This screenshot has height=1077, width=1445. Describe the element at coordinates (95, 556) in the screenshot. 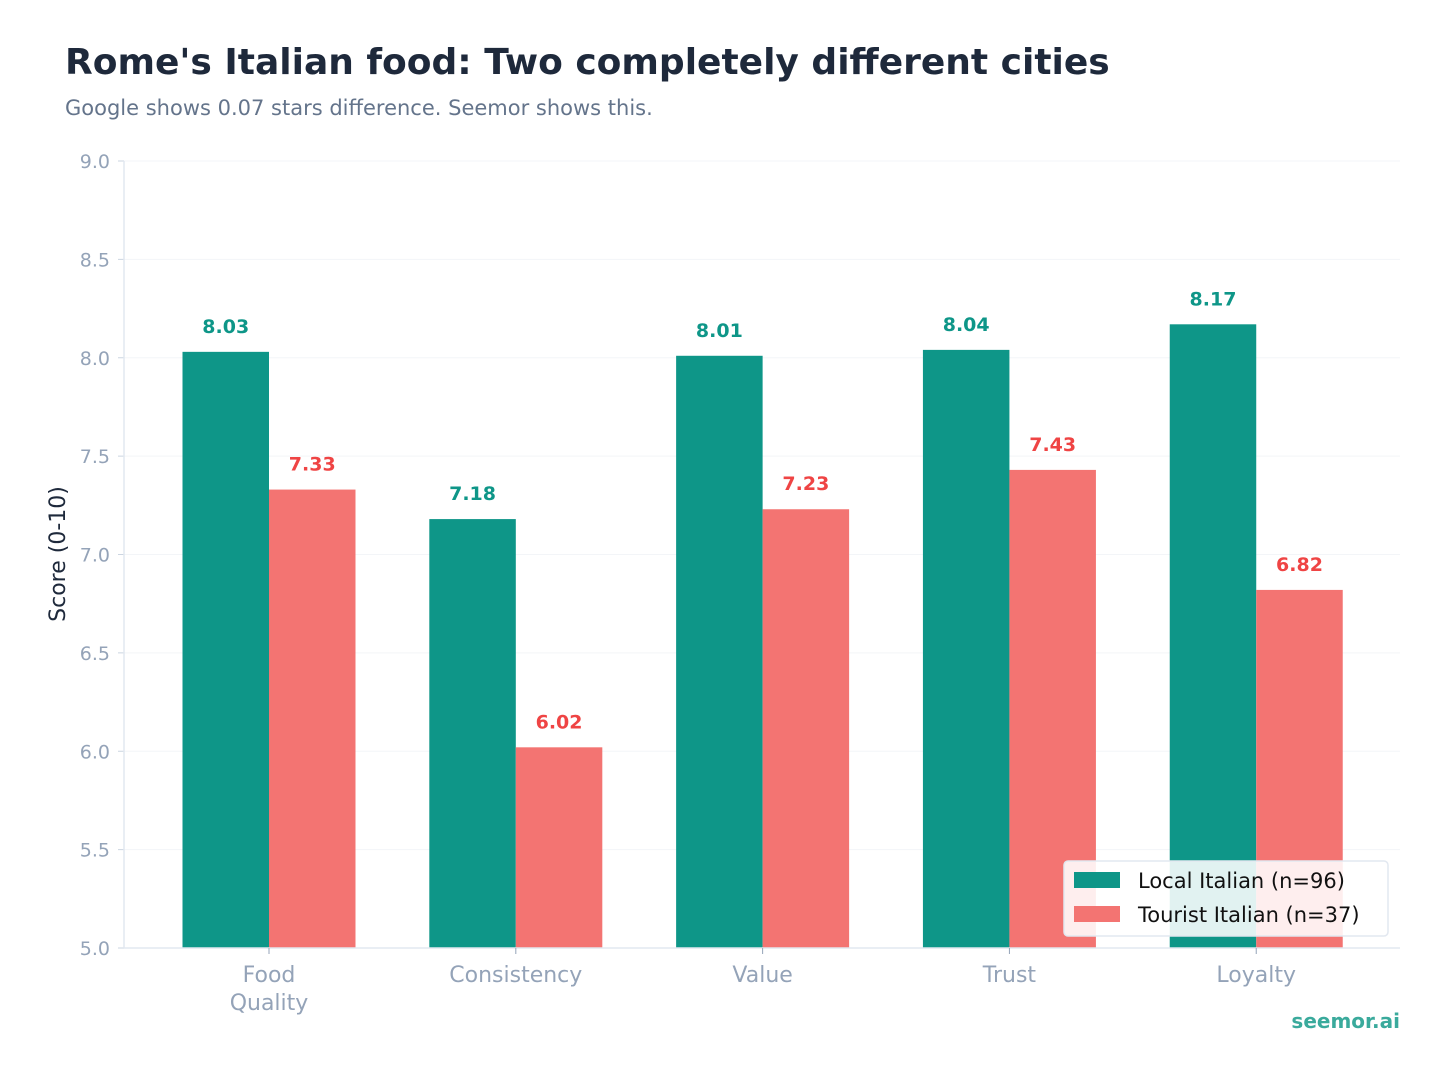

I see `y-tick-label: 7.0` at that location.